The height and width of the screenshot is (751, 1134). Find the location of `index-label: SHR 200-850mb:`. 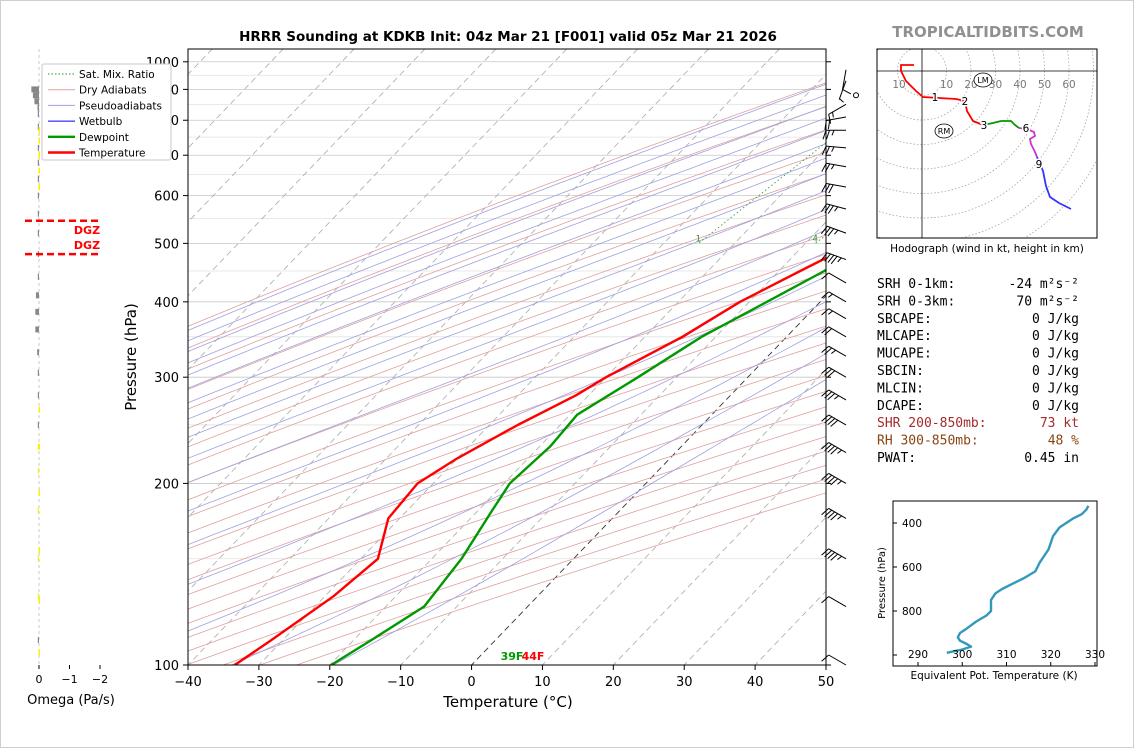

index-label: SHR 200-850mb: is located at coordinates (932, 423).